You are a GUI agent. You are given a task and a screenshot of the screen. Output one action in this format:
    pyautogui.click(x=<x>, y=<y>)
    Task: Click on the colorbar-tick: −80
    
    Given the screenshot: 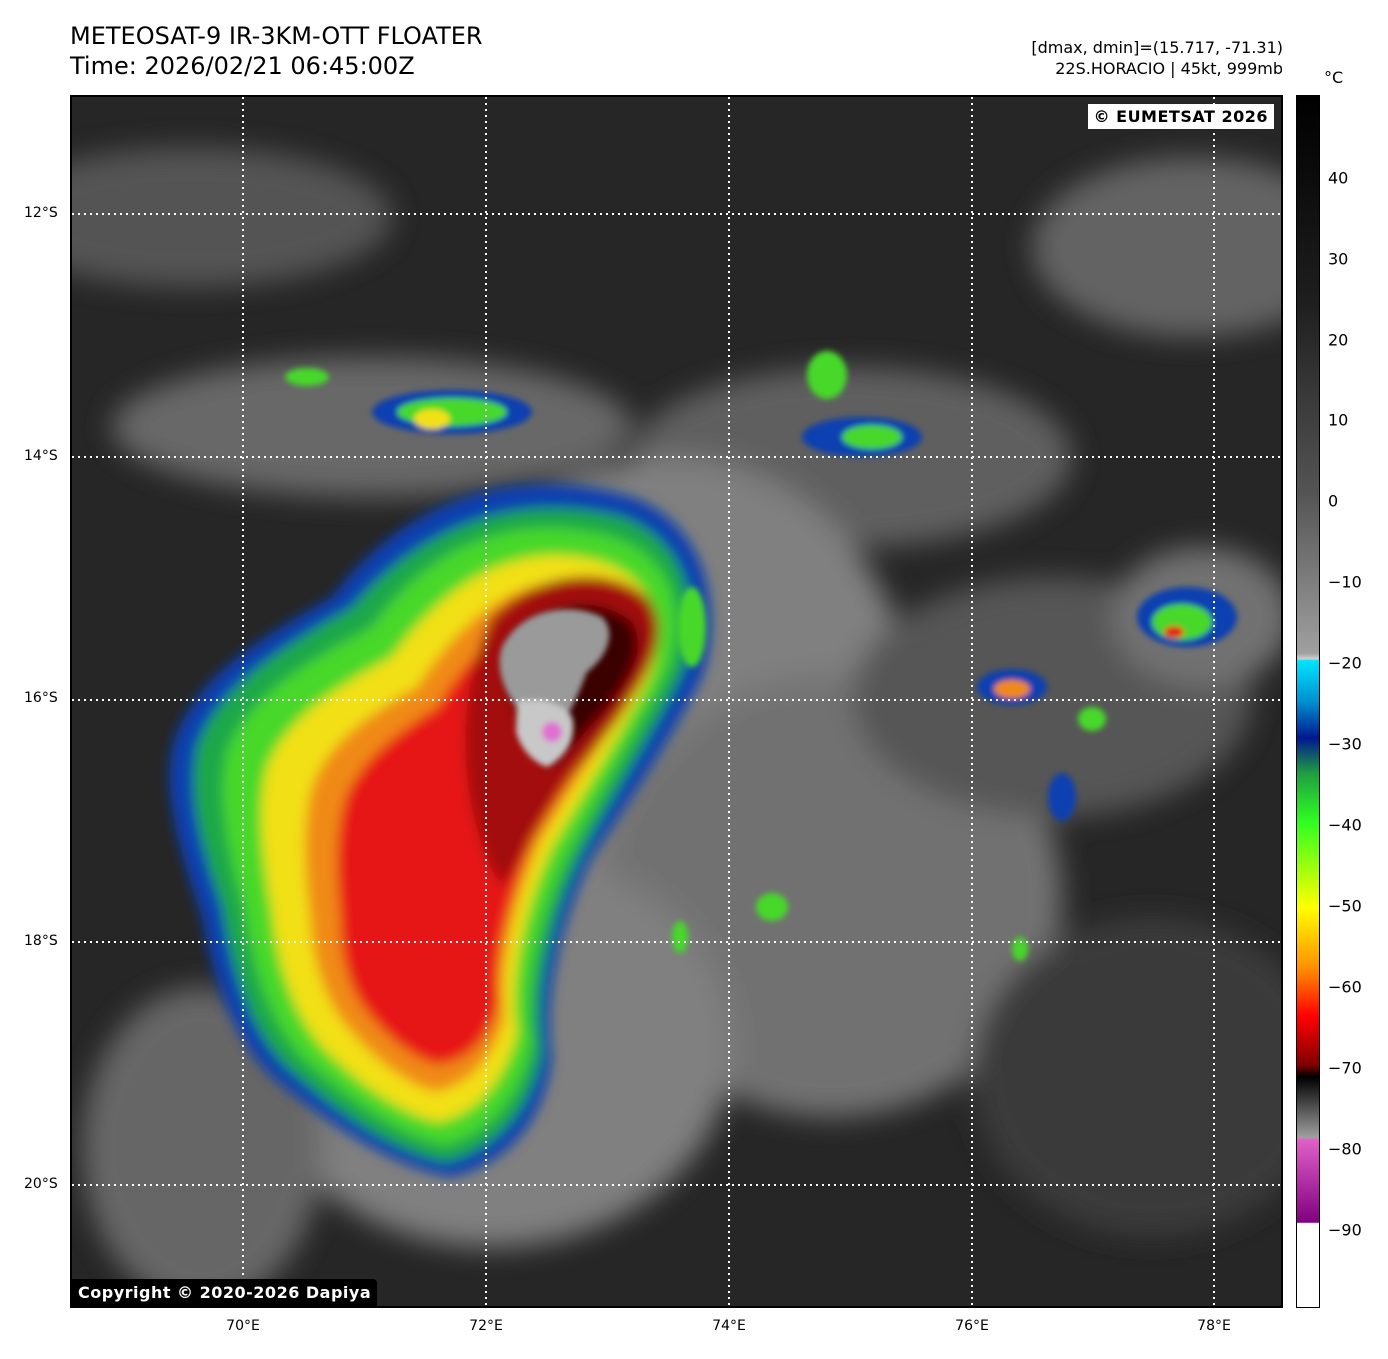 What is the action you would take?
    pyautogui.click(x=1345, y=1149)
    